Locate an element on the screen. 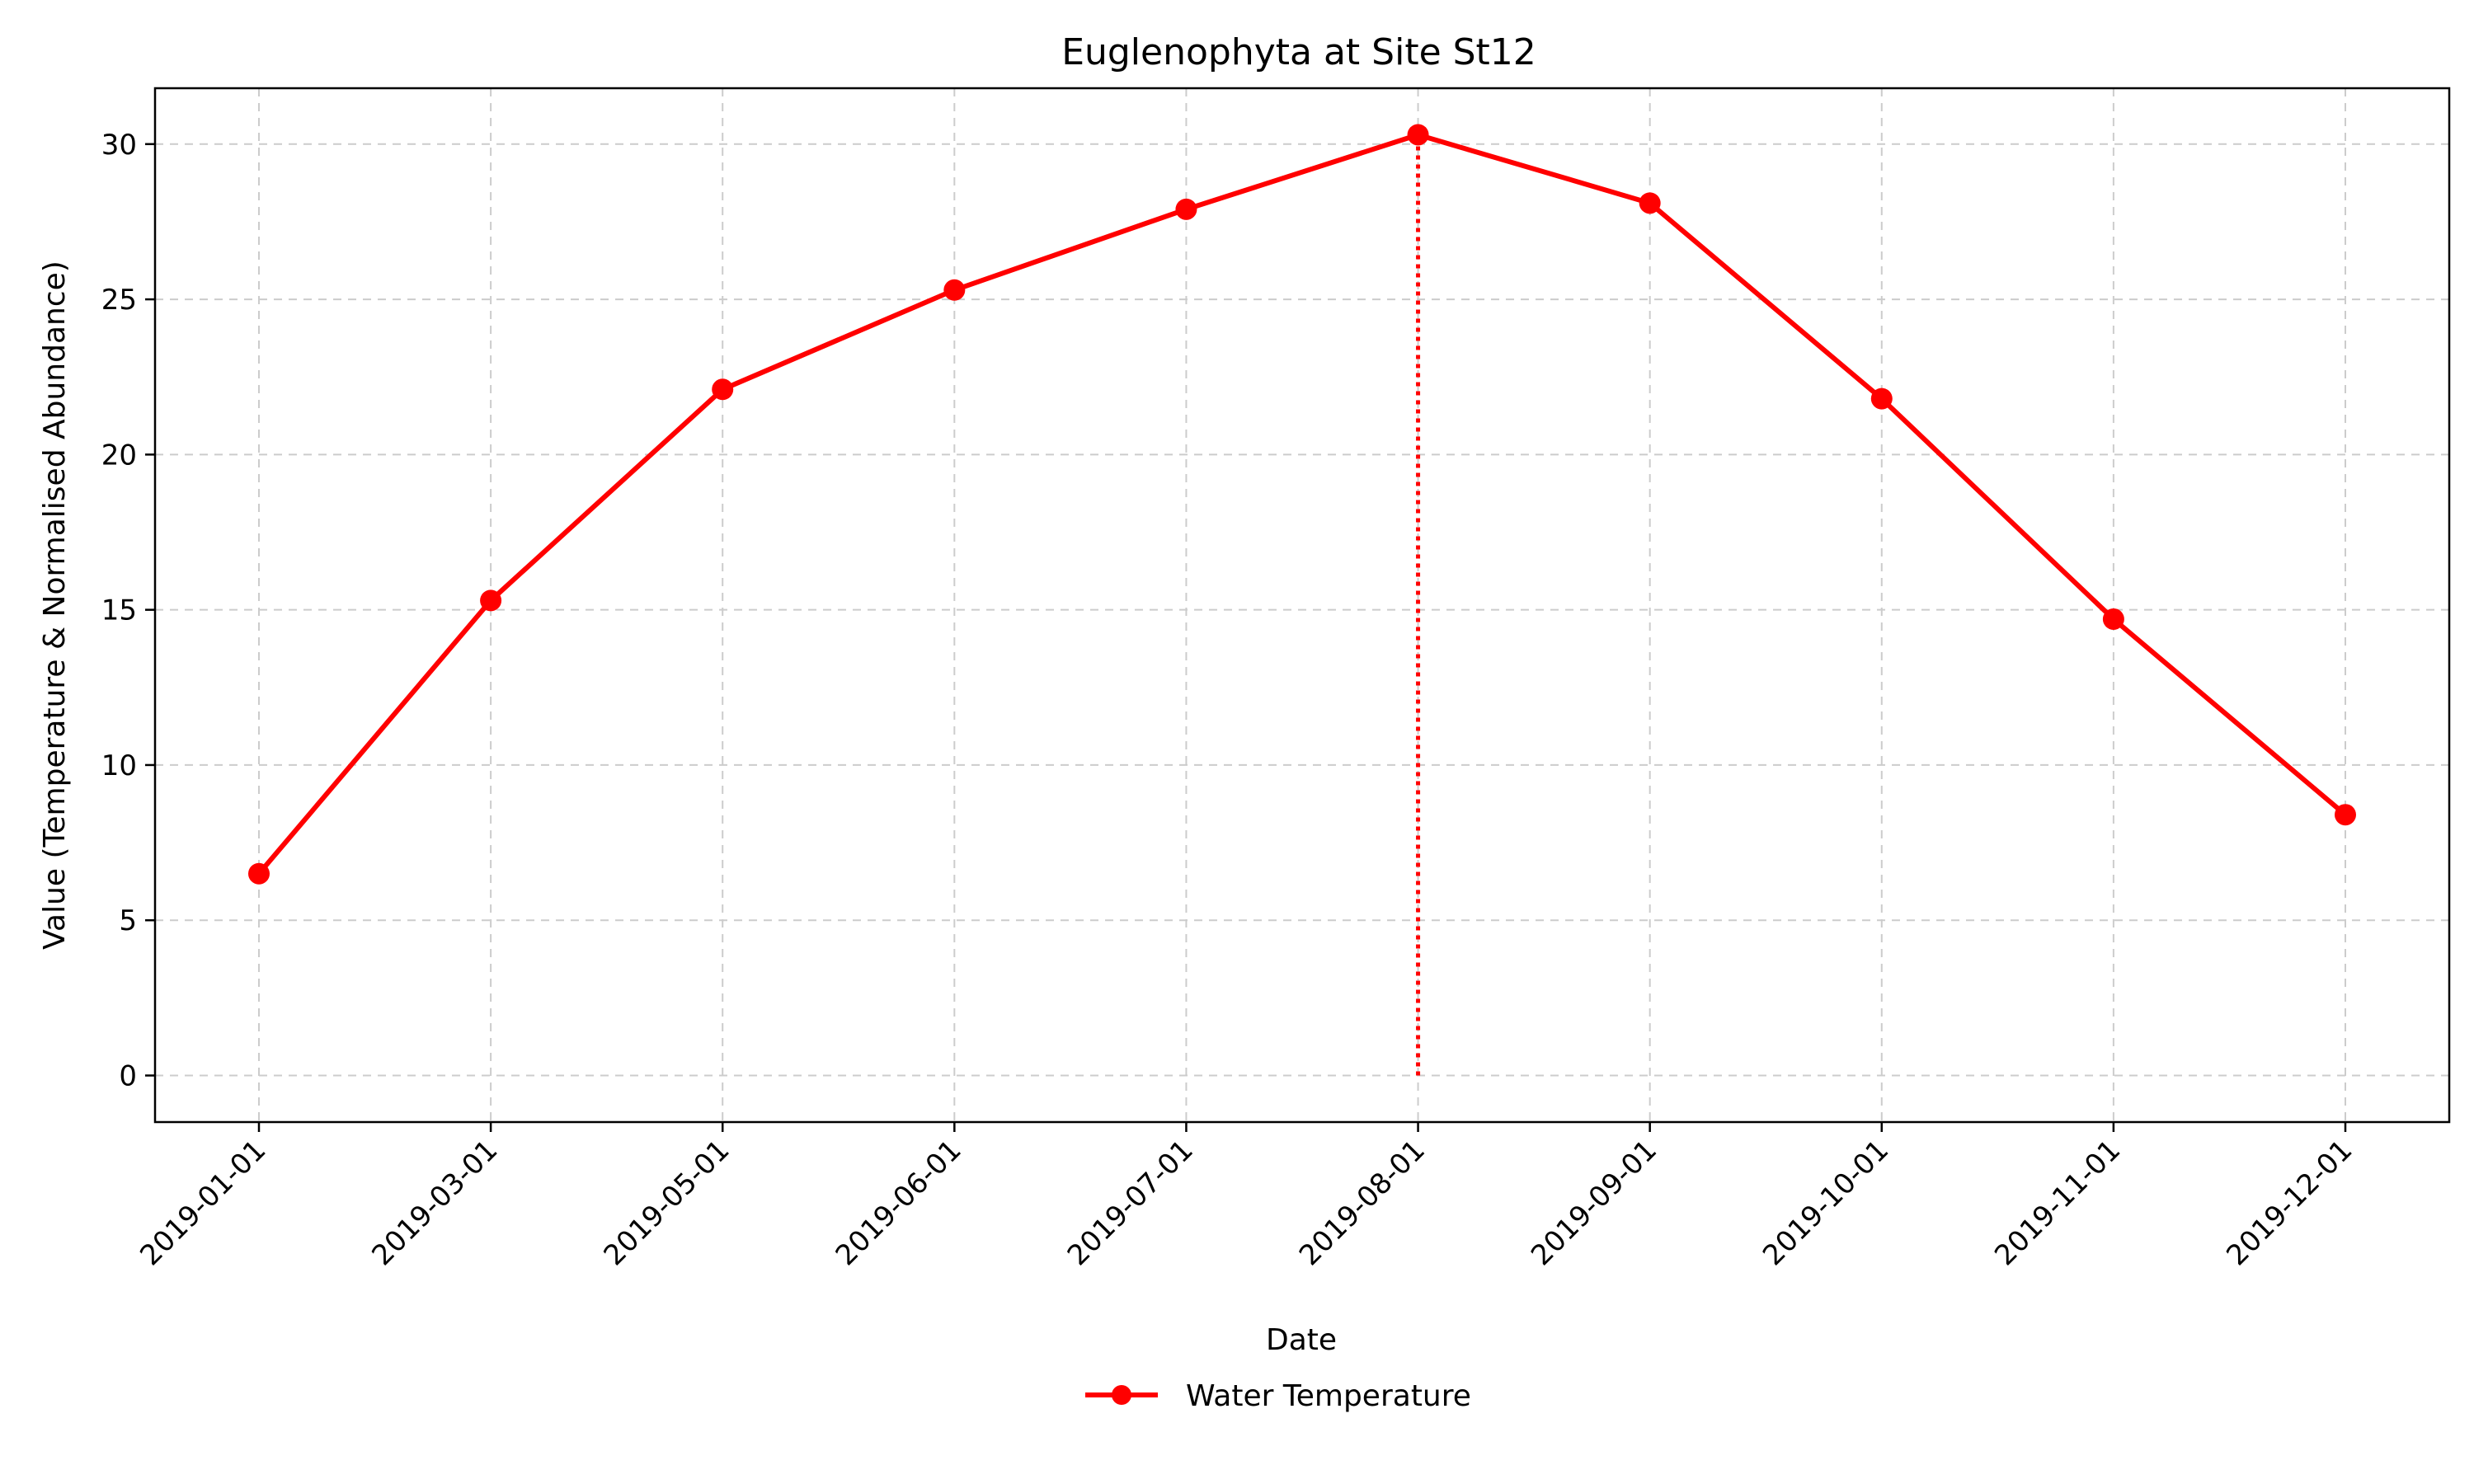  x-tick-label: 2019-08-01 is located at coordinates (1362, 1203).